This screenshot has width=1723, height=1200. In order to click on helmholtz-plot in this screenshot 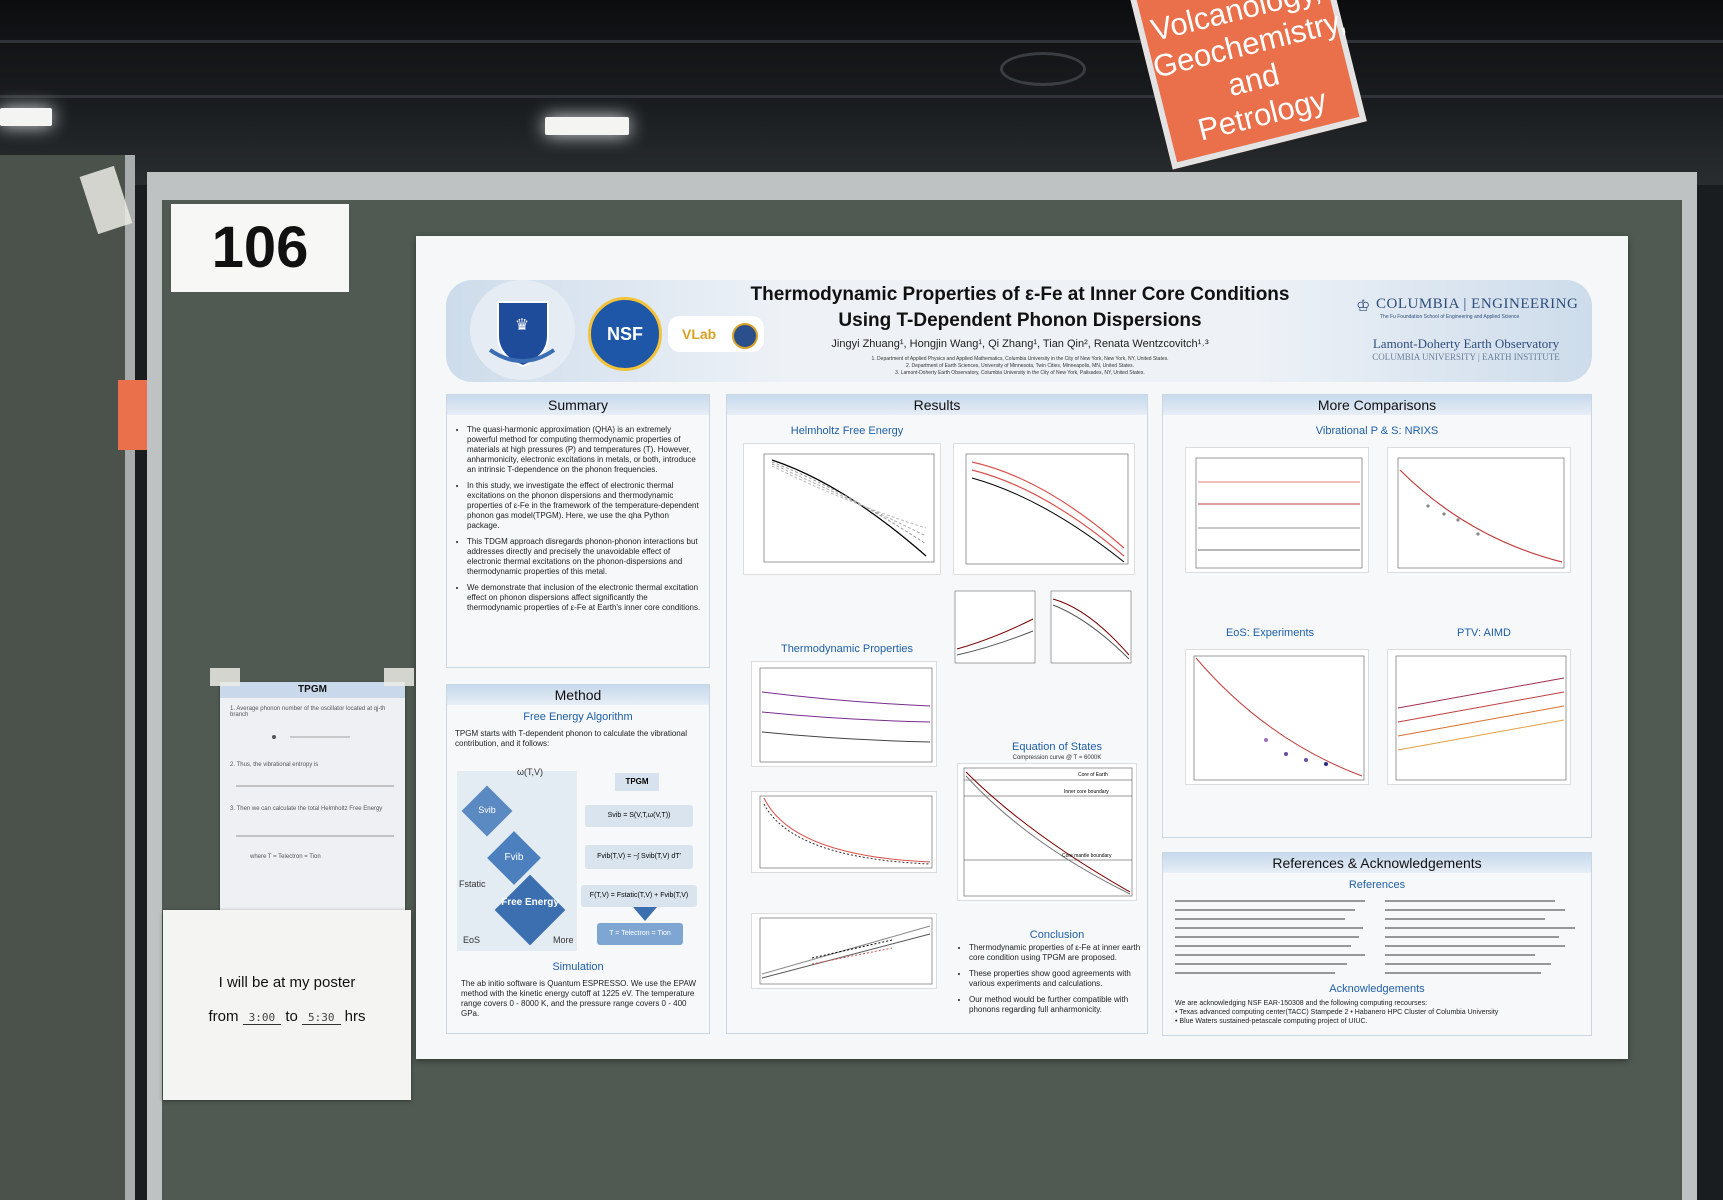, I will do `click(842, 509)`.